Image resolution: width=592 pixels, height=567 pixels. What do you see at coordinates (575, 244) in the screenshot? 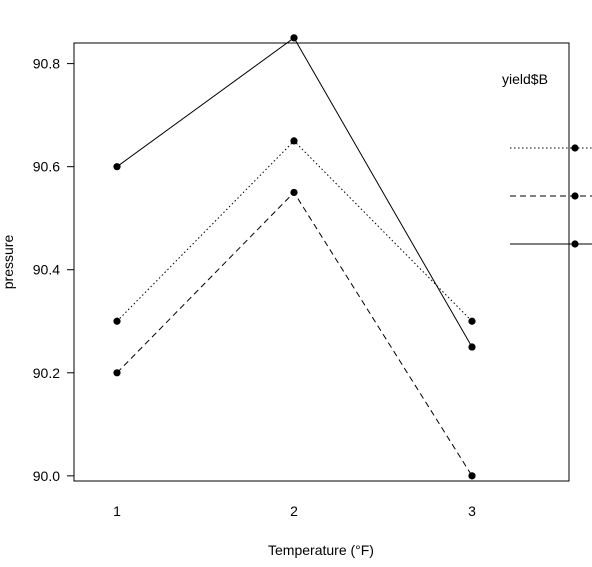
I see `legend-marker-solid` at bounding box center [575, 244].